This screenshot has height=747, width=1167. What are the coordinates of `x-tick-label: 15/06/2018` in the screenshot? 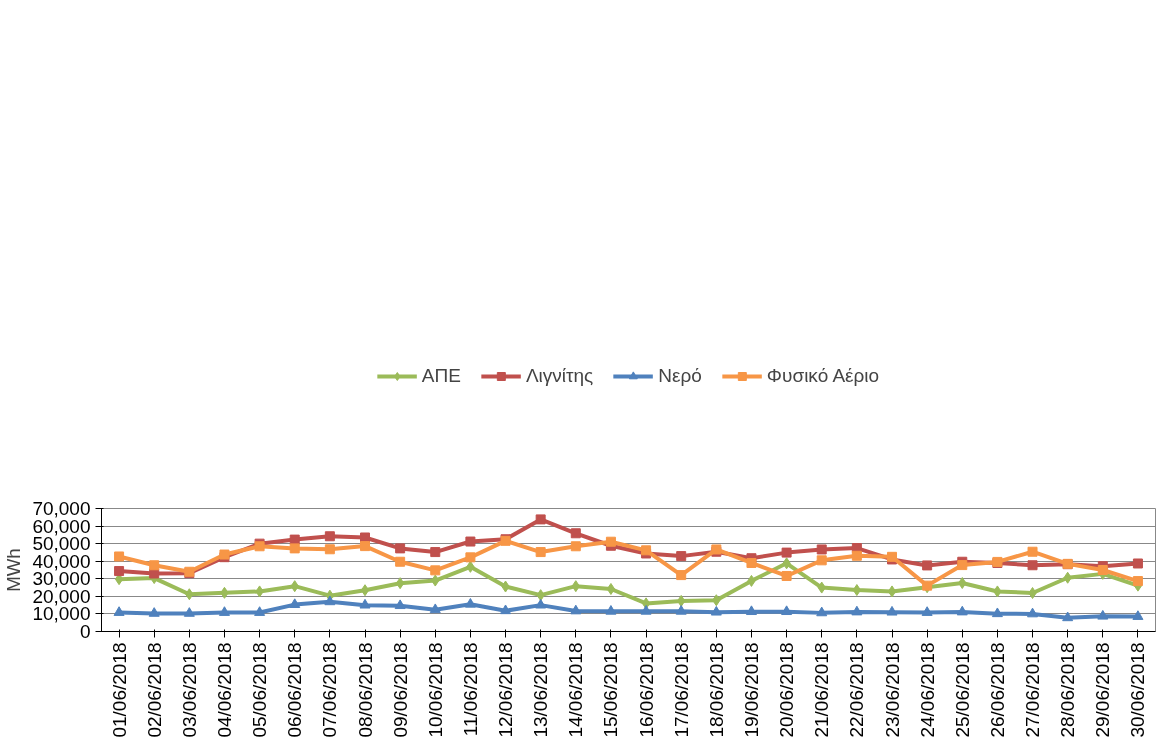 It's located at (611, 690).